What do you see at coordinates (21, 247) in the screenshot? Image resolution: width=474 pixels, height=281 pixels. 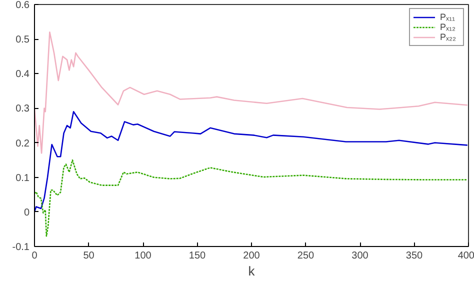 I see `y-tick-label: -0.1` at bounding box center [21, 247].